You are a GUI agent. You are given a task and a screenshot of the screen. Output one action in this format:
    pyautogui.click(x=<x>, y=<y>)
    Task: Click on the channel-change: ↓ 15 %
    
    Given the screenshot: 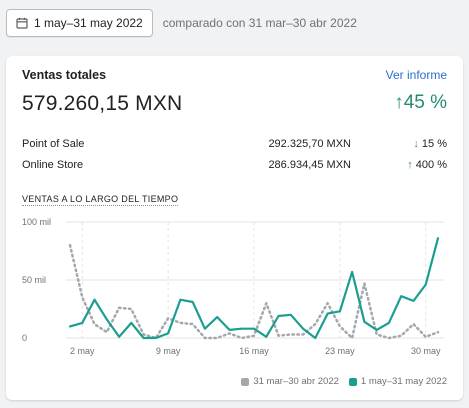 What is the action you would take?
    pyautogui.click(x=430, y=144)
    